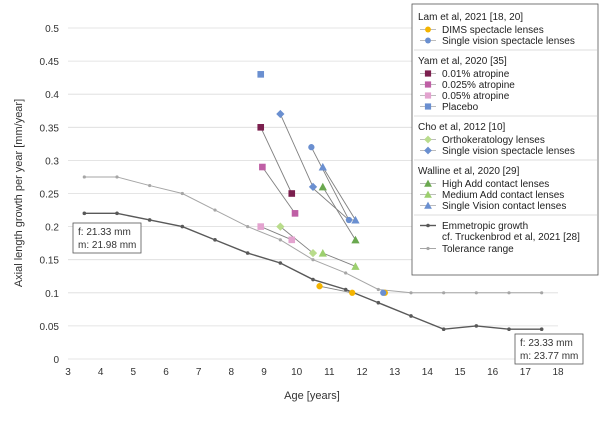  What do you see at coordinates (50, 327) in the screenshot?
I see `y-tick-label: 0.05` at bounding box center [50, 327].